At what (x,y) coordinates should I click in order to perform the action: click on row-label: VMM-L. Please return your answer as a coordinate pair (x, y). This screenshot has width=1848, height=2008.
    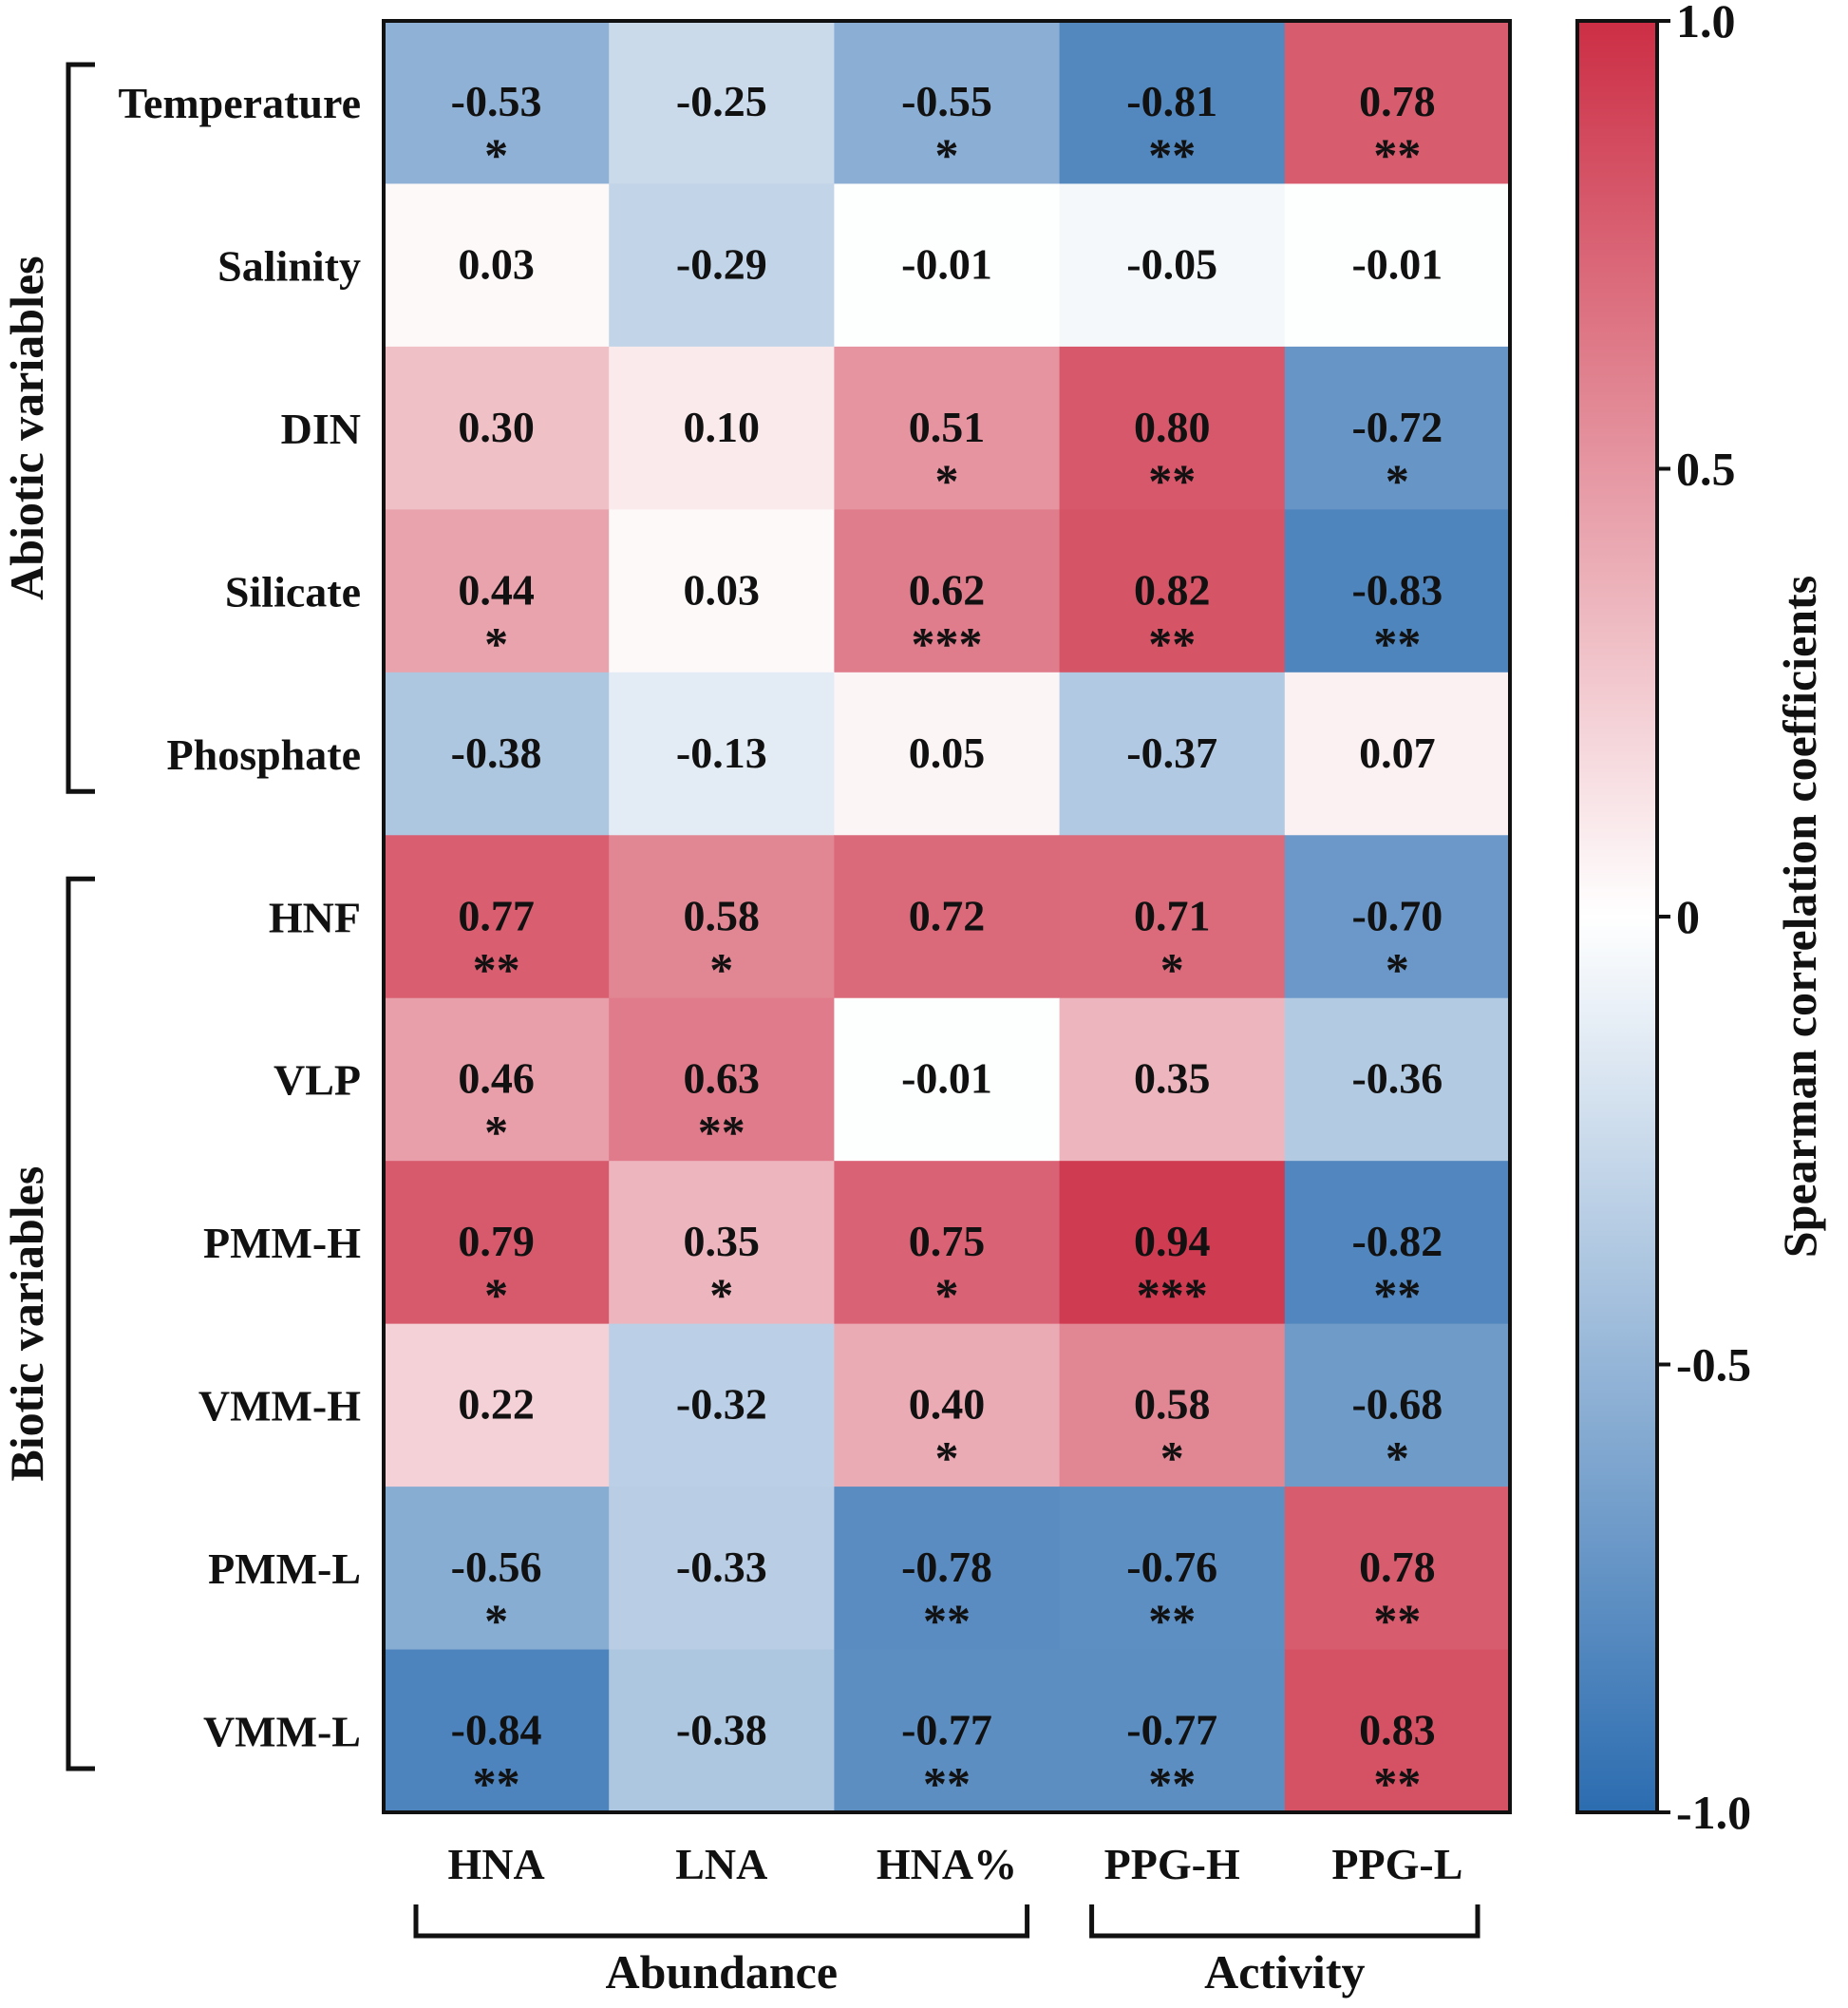
    Looking at the image, I should click on (282, 1732).